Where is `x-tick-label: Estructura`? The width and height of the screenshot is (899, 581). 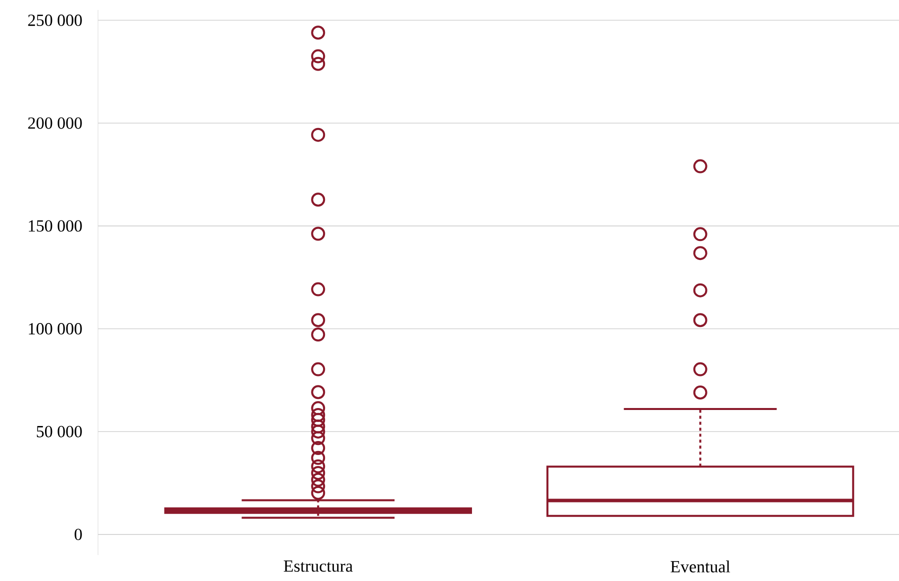 x-tick-label: Estructura is located at coordinates (318, 566).